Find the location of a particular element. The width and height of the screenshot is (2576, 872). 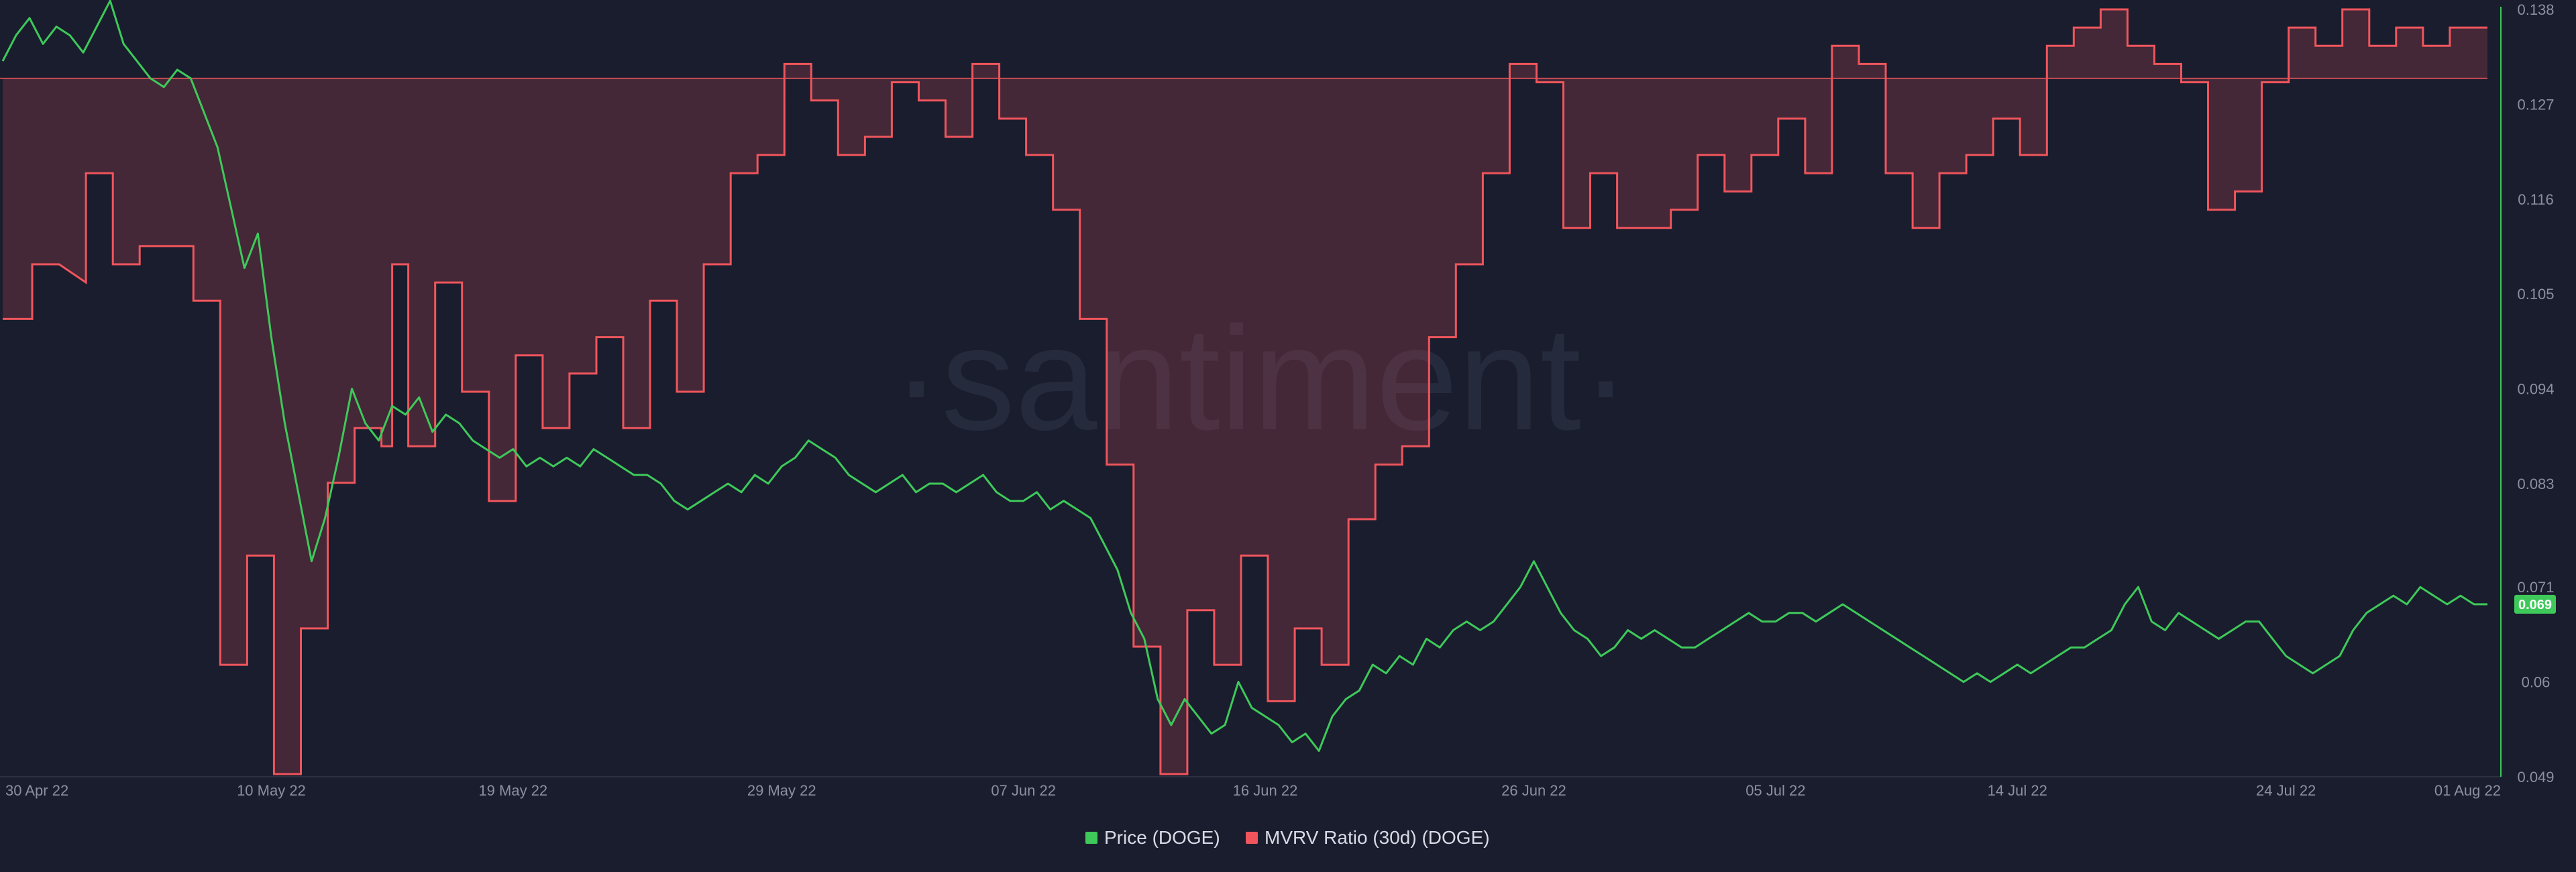

y-tick-label: 0.083 is located at coordinates (2535, 484).